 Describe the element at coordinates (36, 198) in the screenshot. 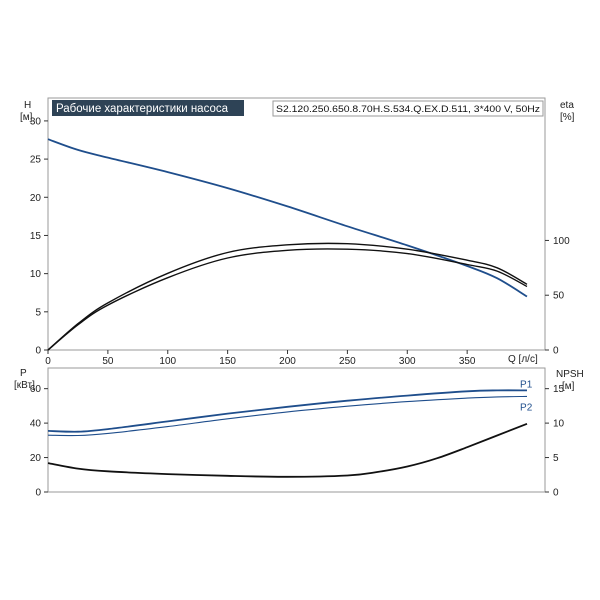

I see `head-axis-tick-label: 20` at that location.